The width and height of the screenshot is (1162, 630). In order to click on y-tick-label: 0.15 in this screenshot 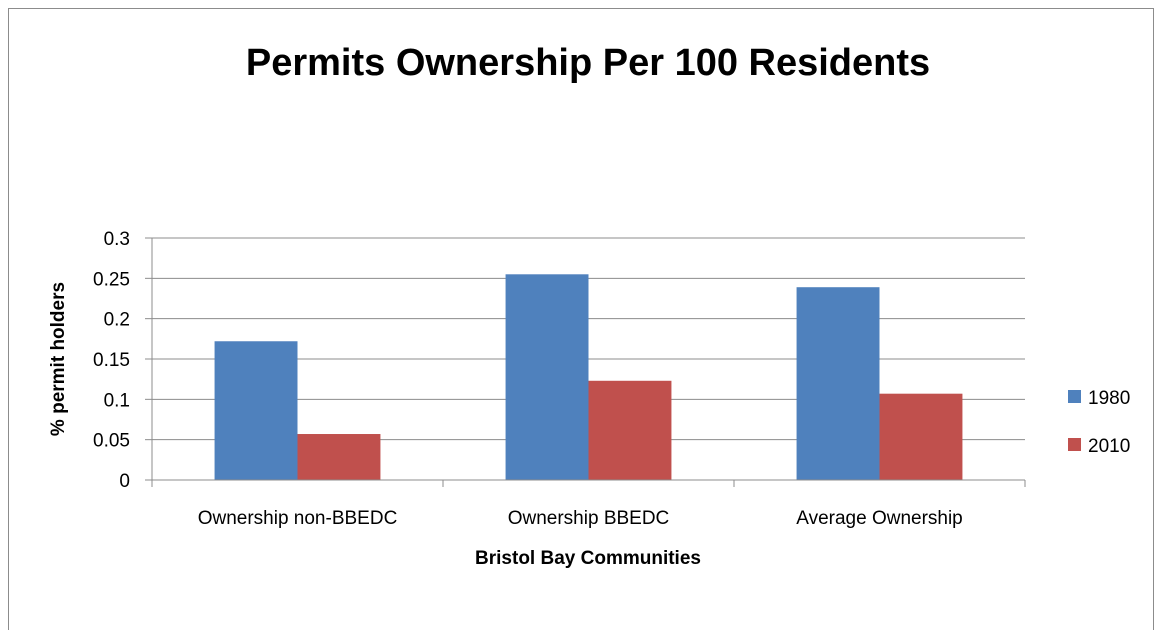, I will do `click(111, 360)`.